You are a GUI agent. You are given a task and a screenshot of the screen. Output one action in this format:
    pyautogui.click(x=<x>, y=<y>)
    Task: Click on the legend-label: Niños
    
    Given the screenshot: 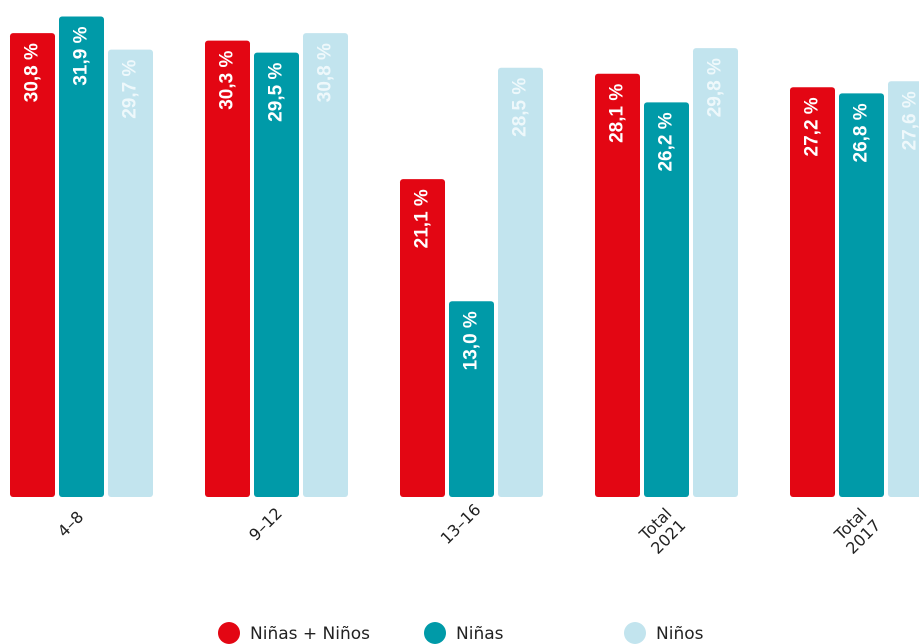 What is the action you would take?
    pyautogui.click(x=680, y=634)
    